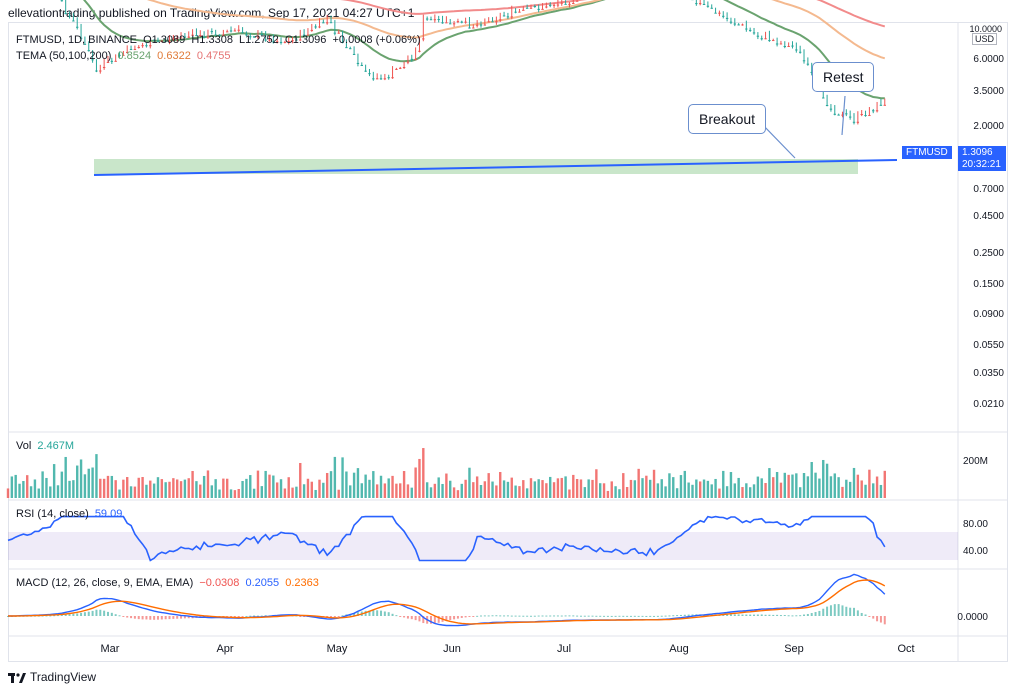 Image resolution: width=1024 pixels, height=692 pixels. Describe the element at coordinates (46, 446) in the screenshot. I see `volume-legend: Vol 2.467M` at that location.